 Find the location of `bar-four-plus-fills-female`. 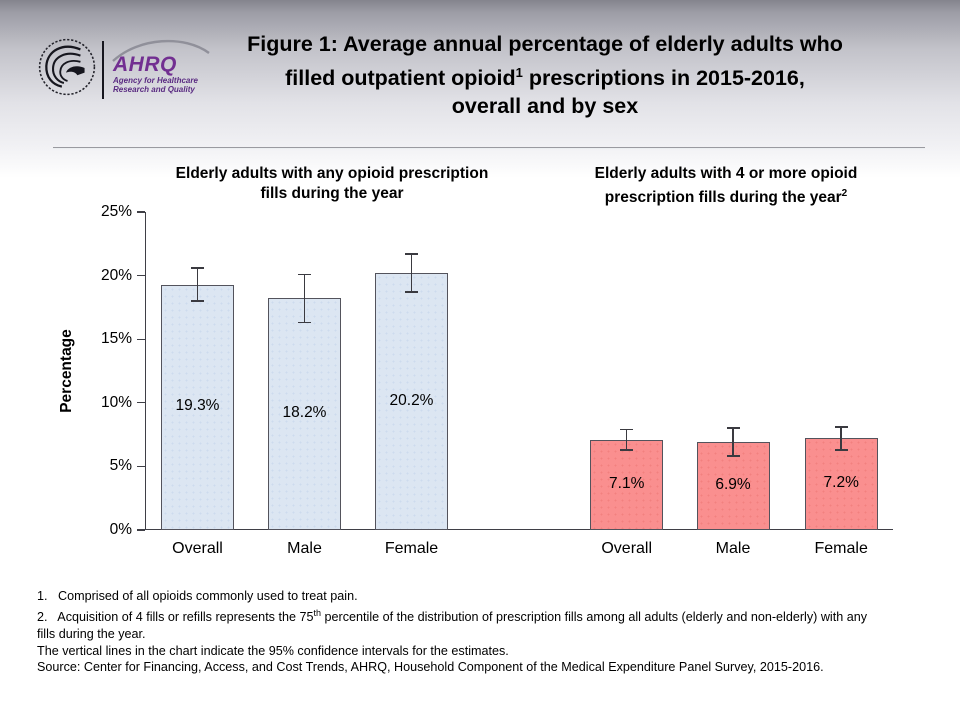

bar-four-plus-fills-female is located at coordinates (841, 484).